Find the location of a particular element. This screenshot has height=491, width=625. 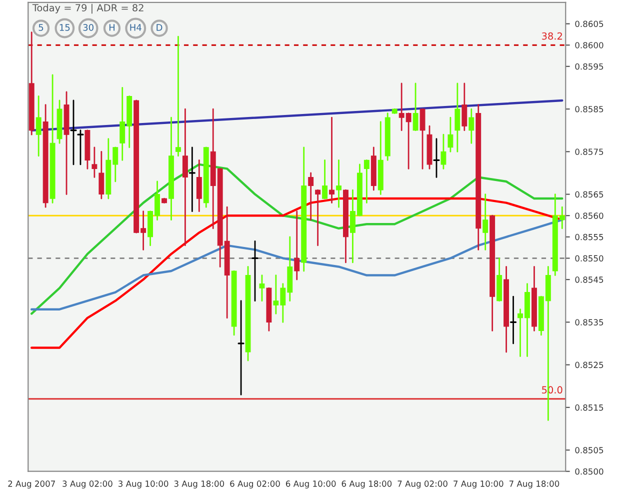

y-tick-label: 0.8505 is located at coordinates (589, 450).